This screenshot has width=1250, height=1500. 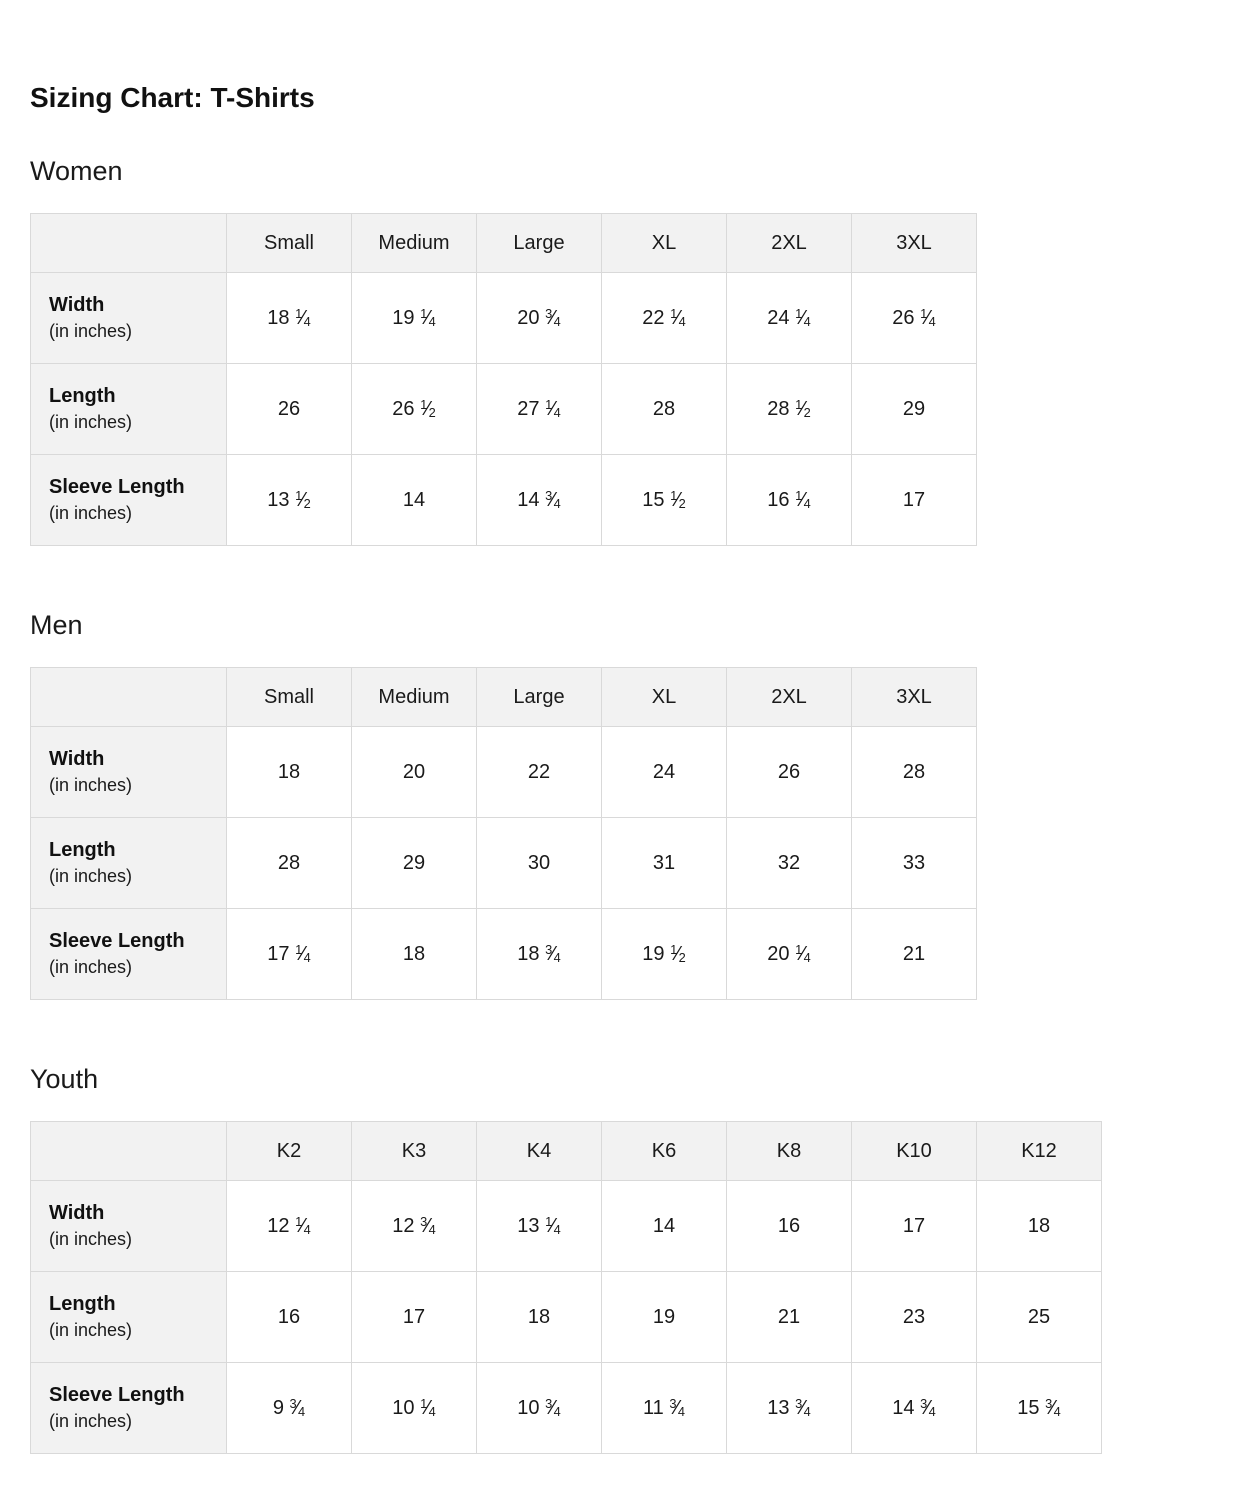 What do you see at coordinates (289, 500) in the screenshot?
I see `size-value-cell: 13 1⁄2` at bounding box center [289, 500].